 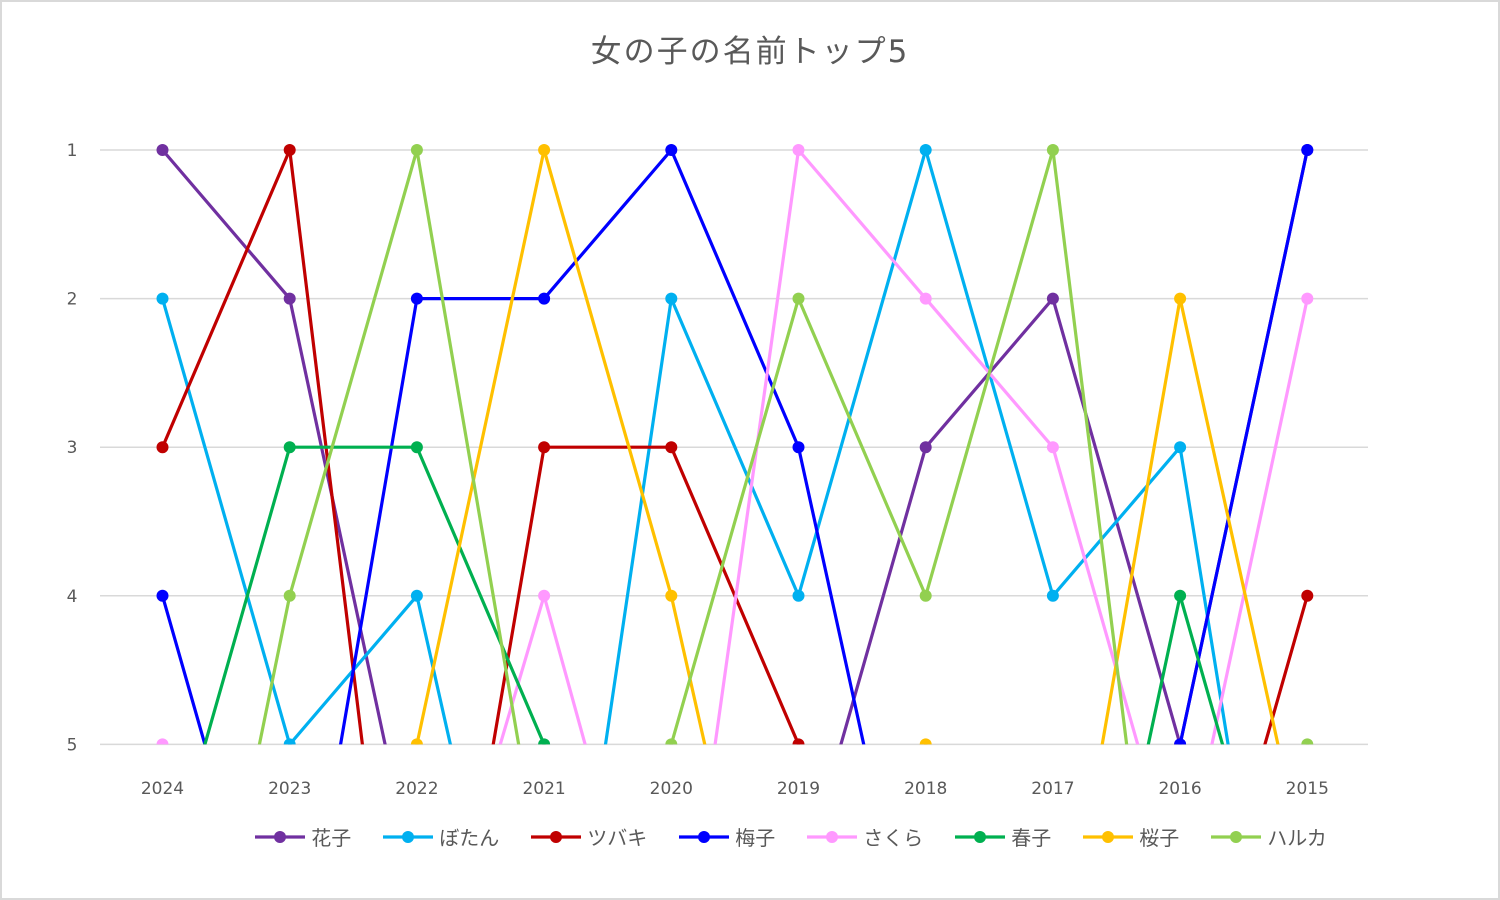 I want to click on x-tick-label: 2022, so click(x=416, y=789).